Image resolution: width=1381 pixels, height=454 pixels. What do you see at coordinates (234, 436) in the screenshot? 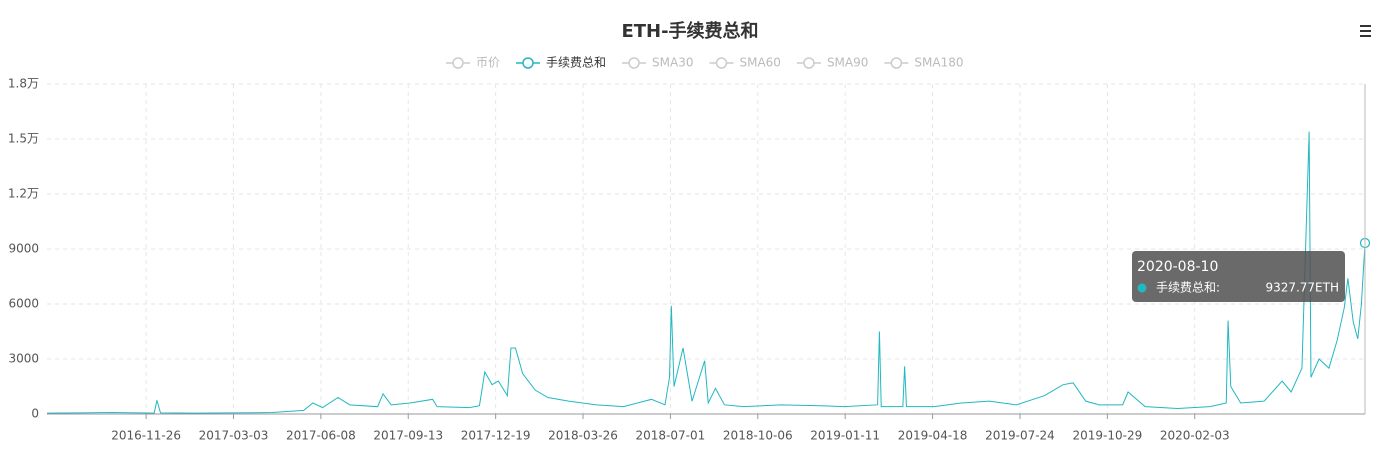
I see `x-tick-label: 2017-03-03` at bounding box center [234, 436].